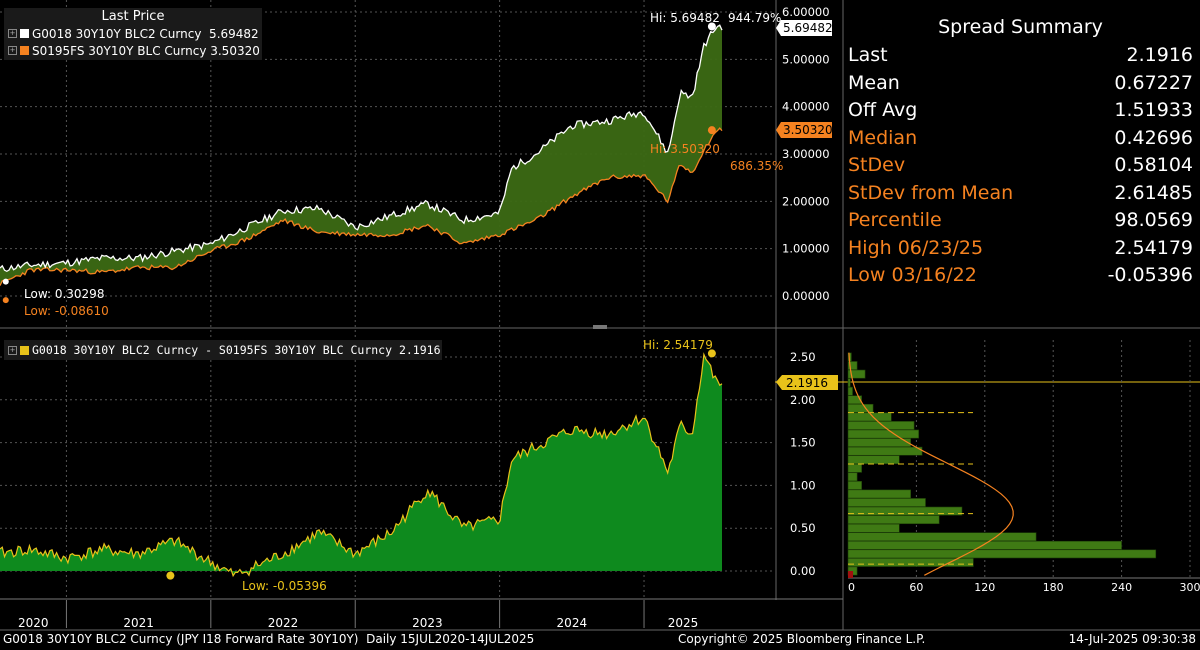 This screenshot has height=650, width=1200. Describe the element at coordinates (685, 149) in the screenshot. I see `hi-label-orange: Hi: 3.50320` at that location.